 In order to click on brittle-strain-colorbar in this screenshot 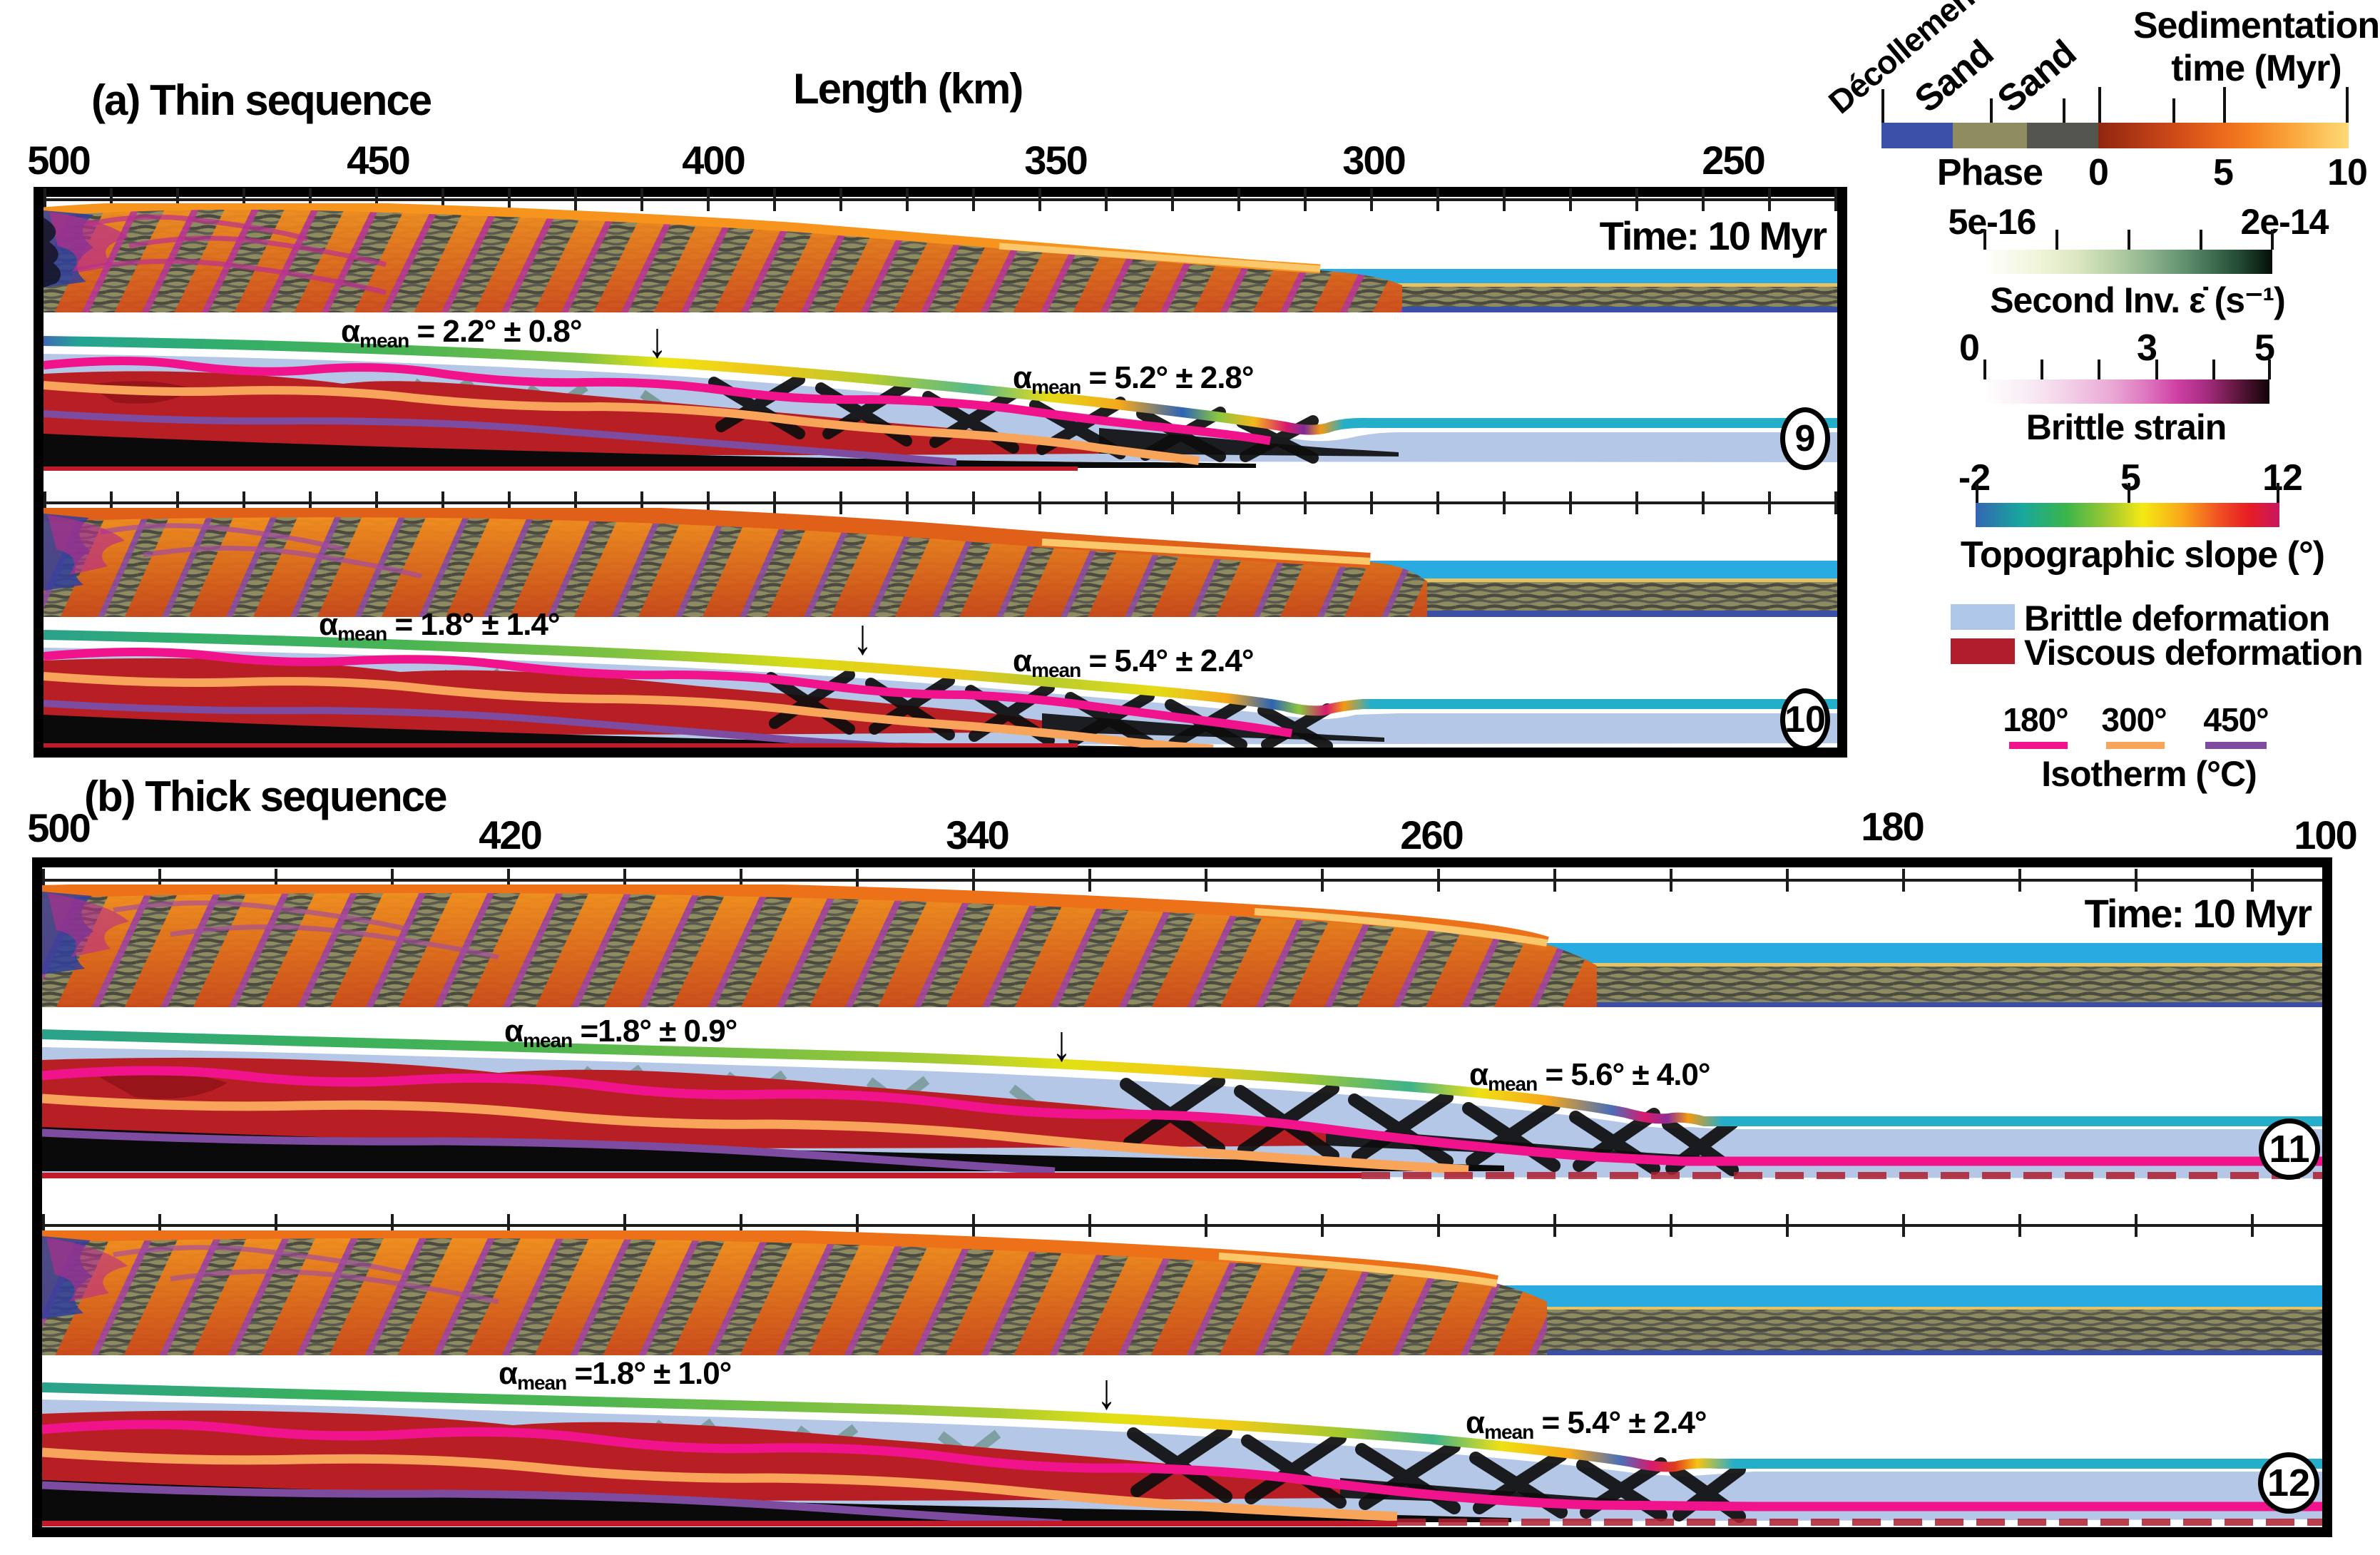, I will do `click(2126, 391)`.